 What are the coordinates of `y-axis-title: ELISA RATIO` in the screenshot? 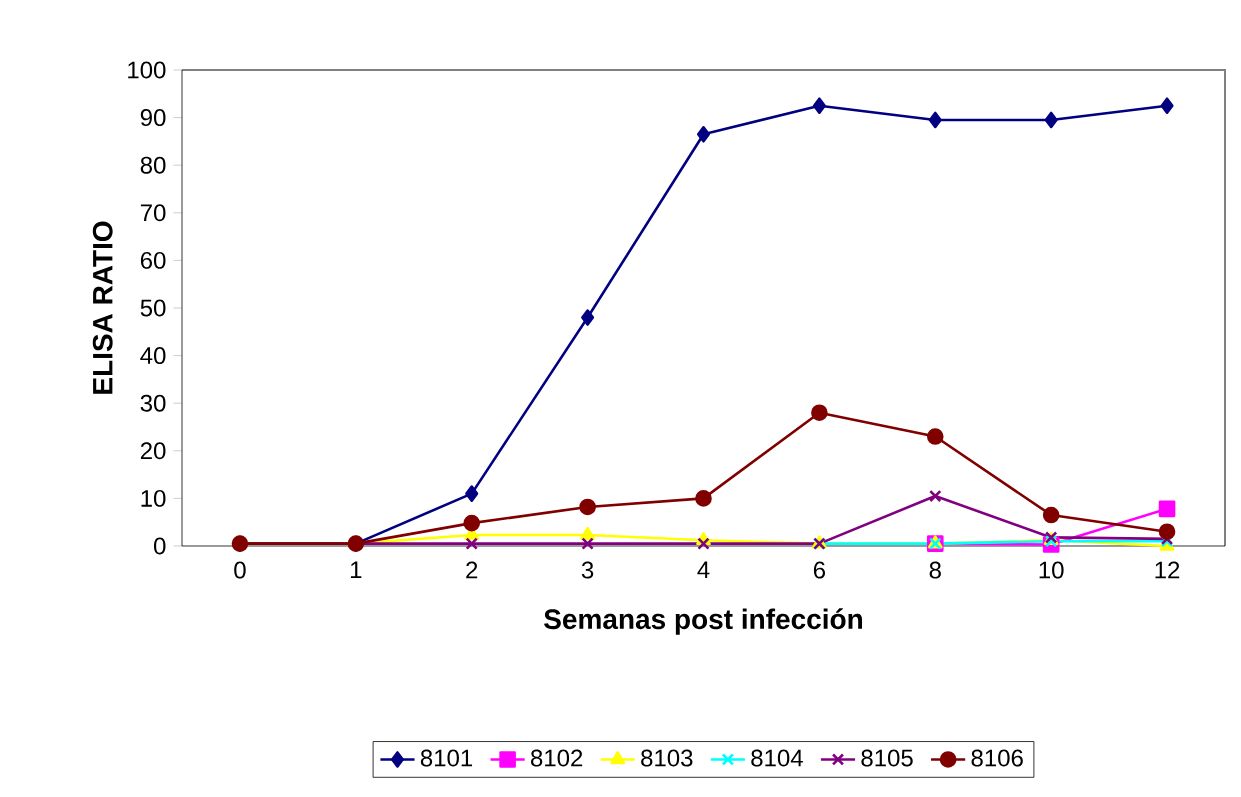 It's located at (102, 307).